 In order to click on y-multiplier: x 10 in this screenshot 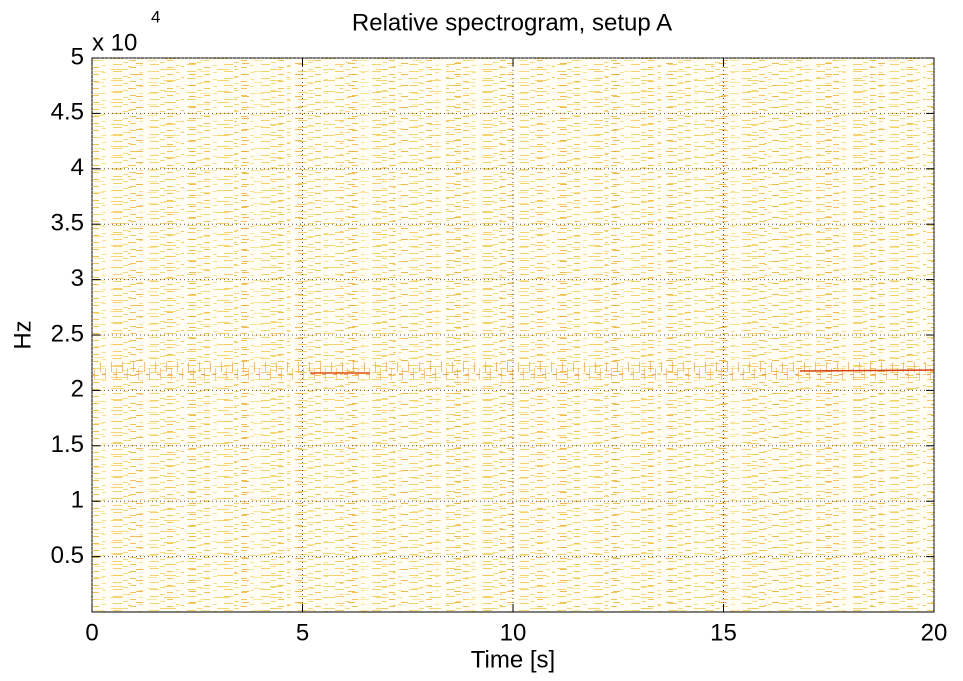, I will do `click(114, 42)`.